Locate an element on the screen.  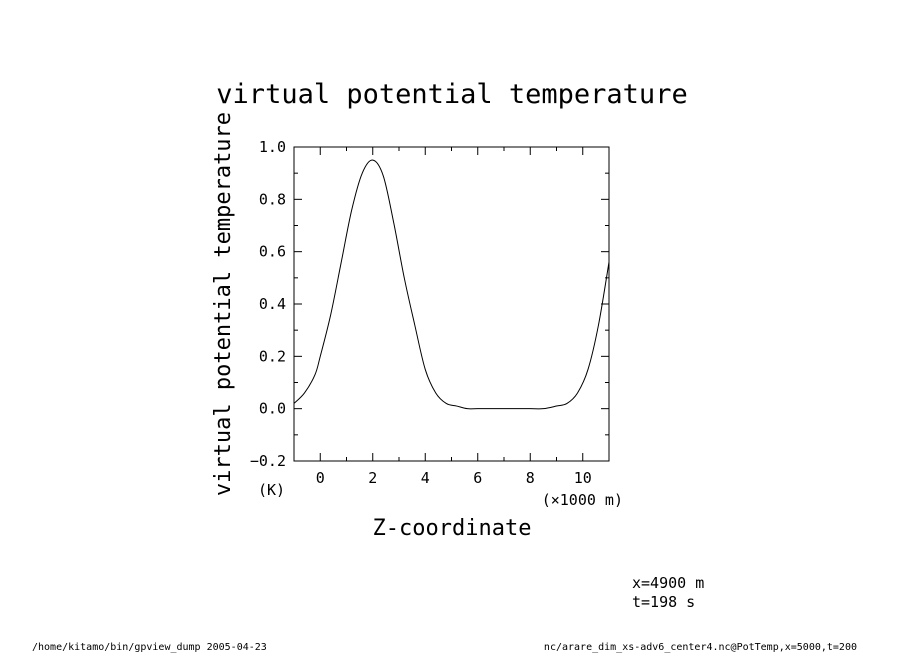
y-axis-label: virtual potential temperature is located at coordinates (223, 304).